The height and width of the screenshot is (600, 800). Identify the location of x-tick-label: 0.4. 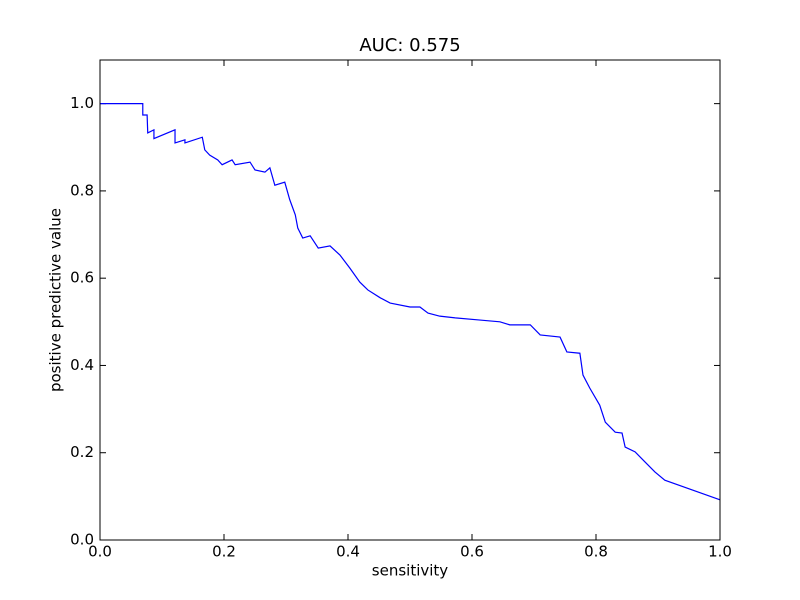
(348, 552).